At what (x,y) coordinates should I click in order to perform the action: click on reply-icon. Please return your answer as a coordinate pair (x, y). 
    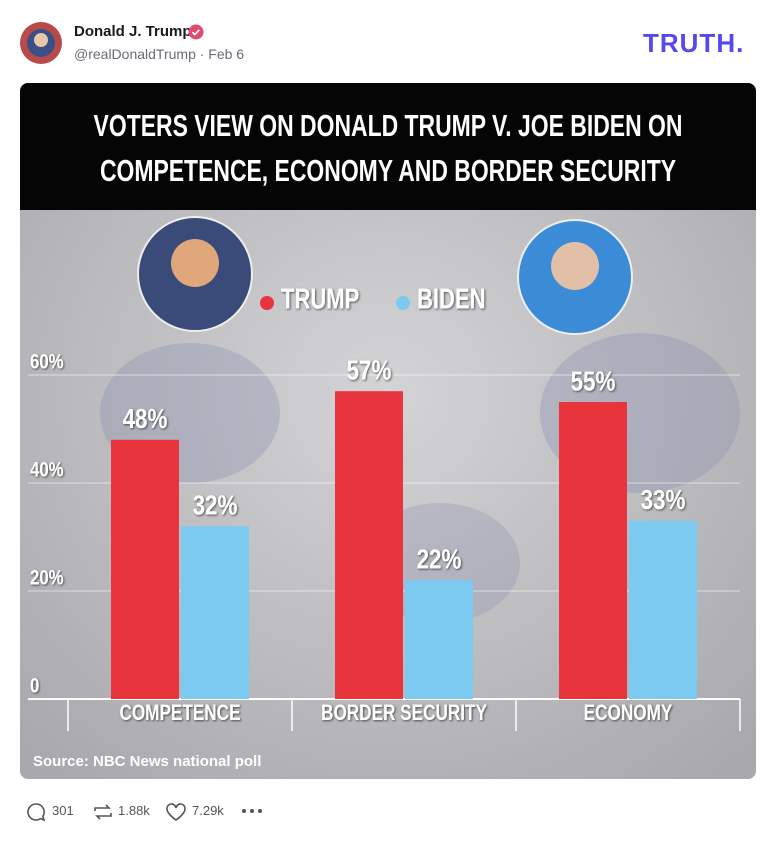
    Looking at the image, I should click on (36, 812).